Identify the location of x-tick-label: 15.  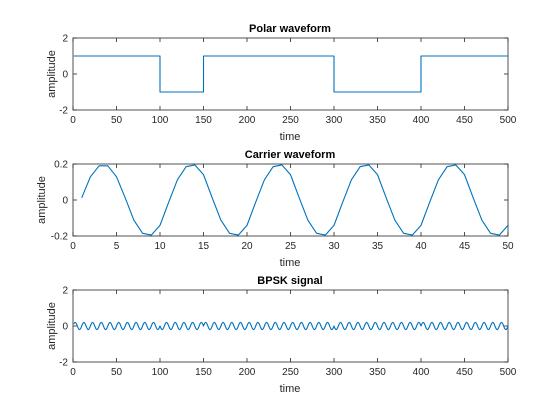
(204, 246).